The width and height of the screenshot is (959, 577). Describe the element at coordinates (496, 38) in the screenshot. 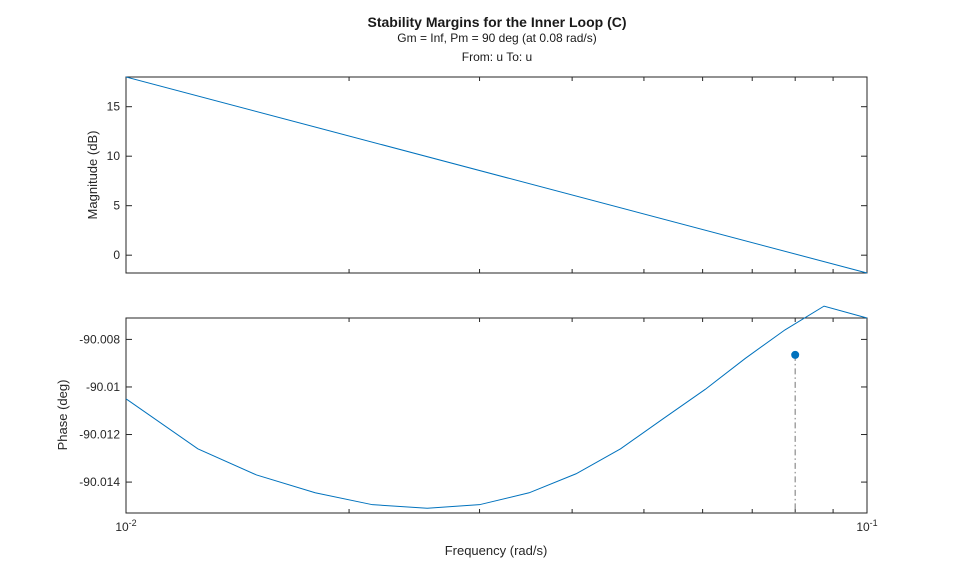

I see `chart-subtitle: Gm = Inf, Pm = 90 deg (at 0.08 rad/s)` at that location.